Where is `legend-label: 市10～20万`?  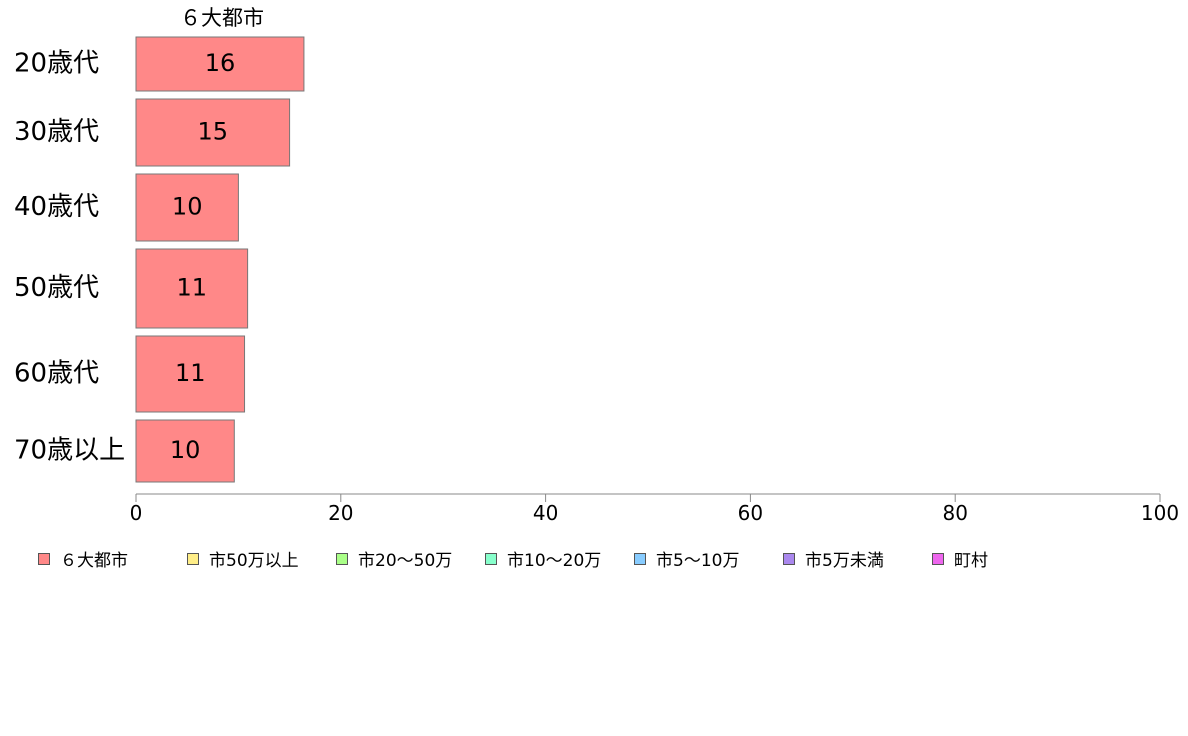
legend-label: 市10～20万 is located at coordinates (554, 561).